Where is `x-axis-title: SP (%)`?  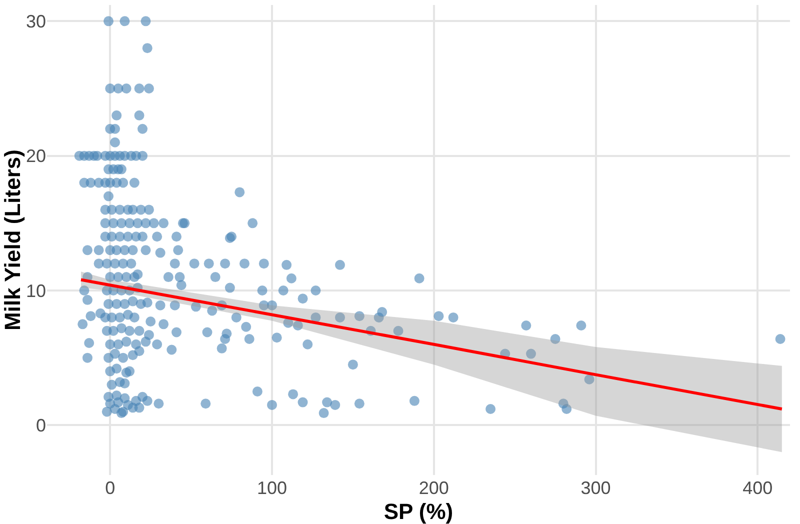
x-axis-title: SP (%) is located at coordinates (419, 511).